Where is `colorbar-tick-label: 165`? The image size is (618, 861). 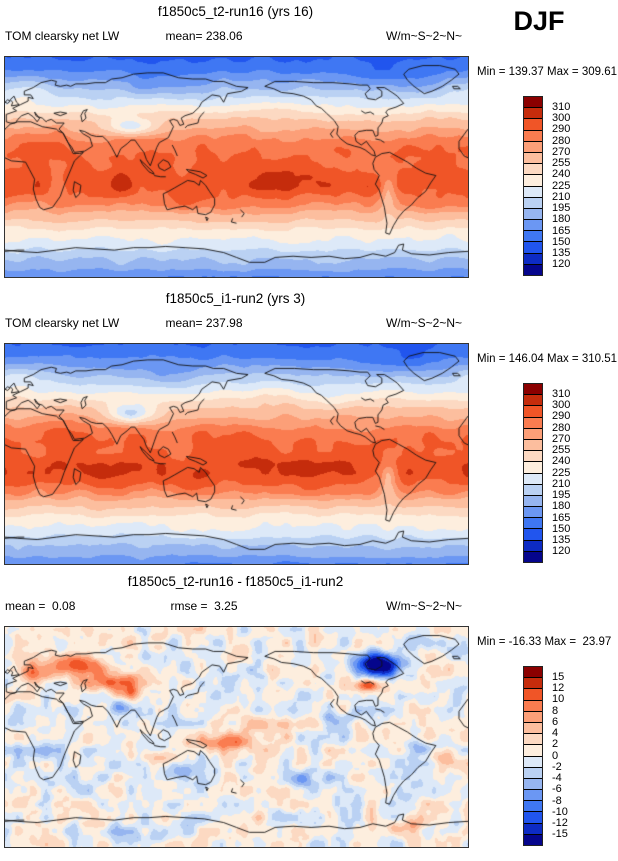
colorbar-tick-label: 165 is located at coordinates (561, 230).